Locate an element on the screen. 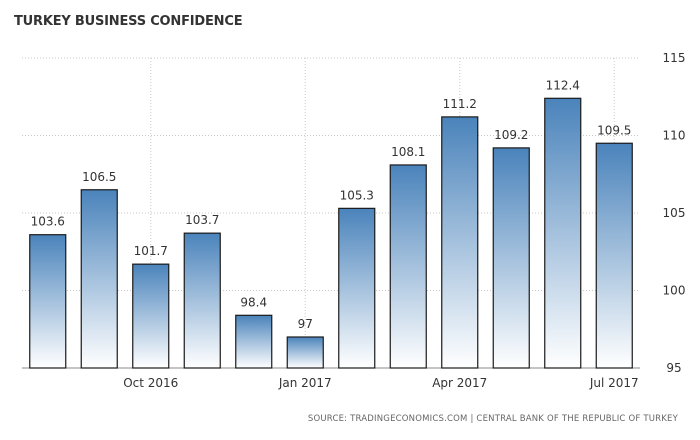 This screenshot has height=440, width=700. bar-value-label: 109.2 is located at coordinates (511, 135).